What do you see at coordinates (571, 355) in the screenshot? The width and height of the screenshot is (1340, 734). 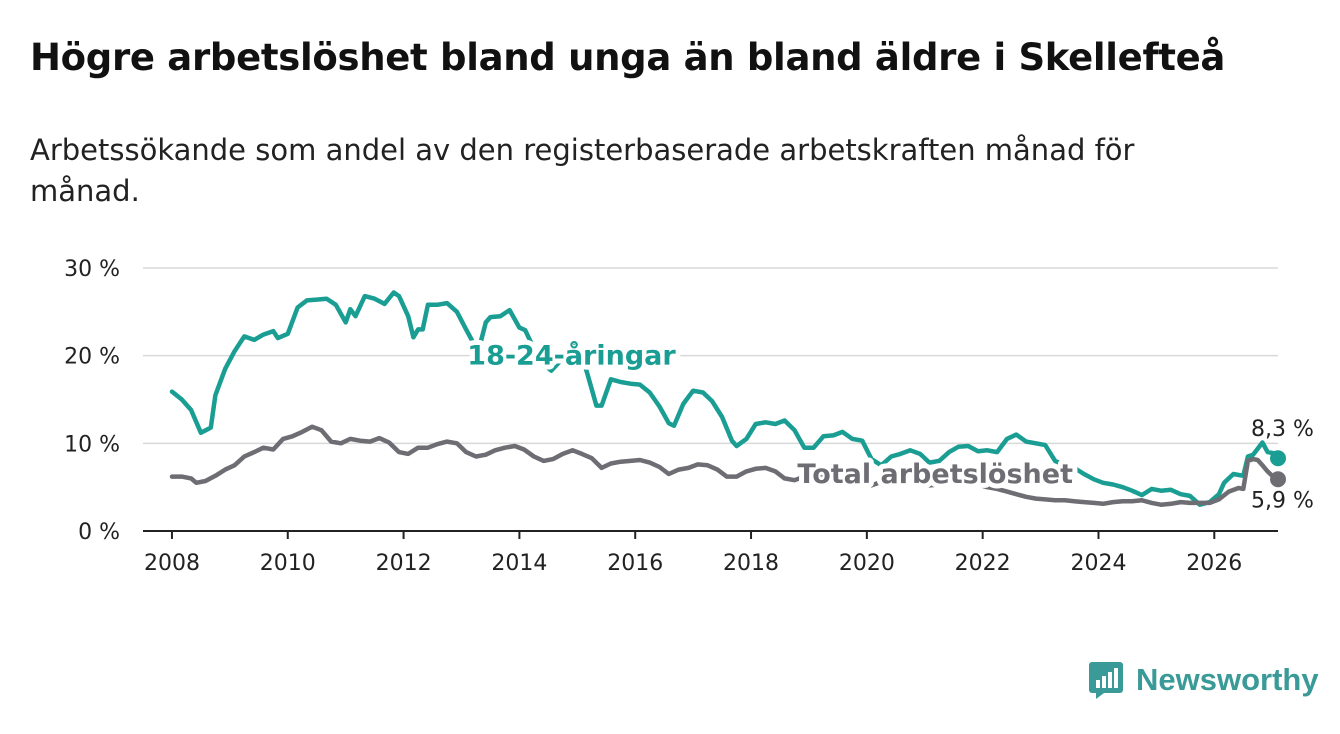 I see `series-name-label: 18-24-åringar` at bounding box center [571, 355].